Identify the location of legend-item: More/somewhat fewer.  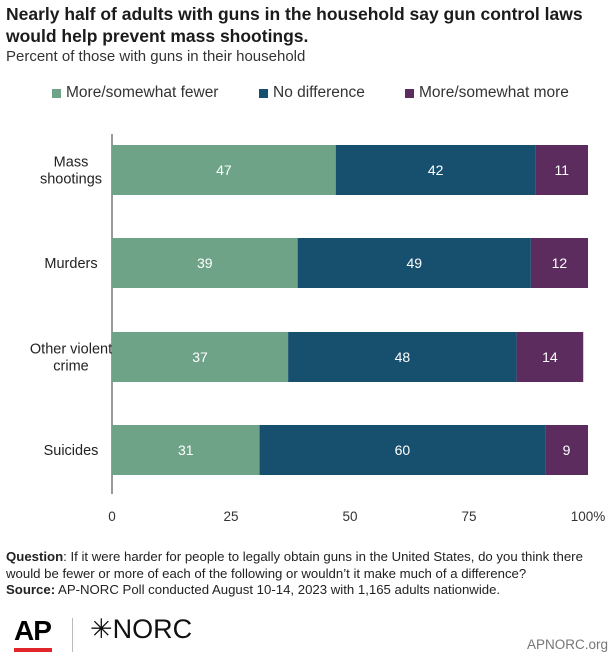
(135, 93).